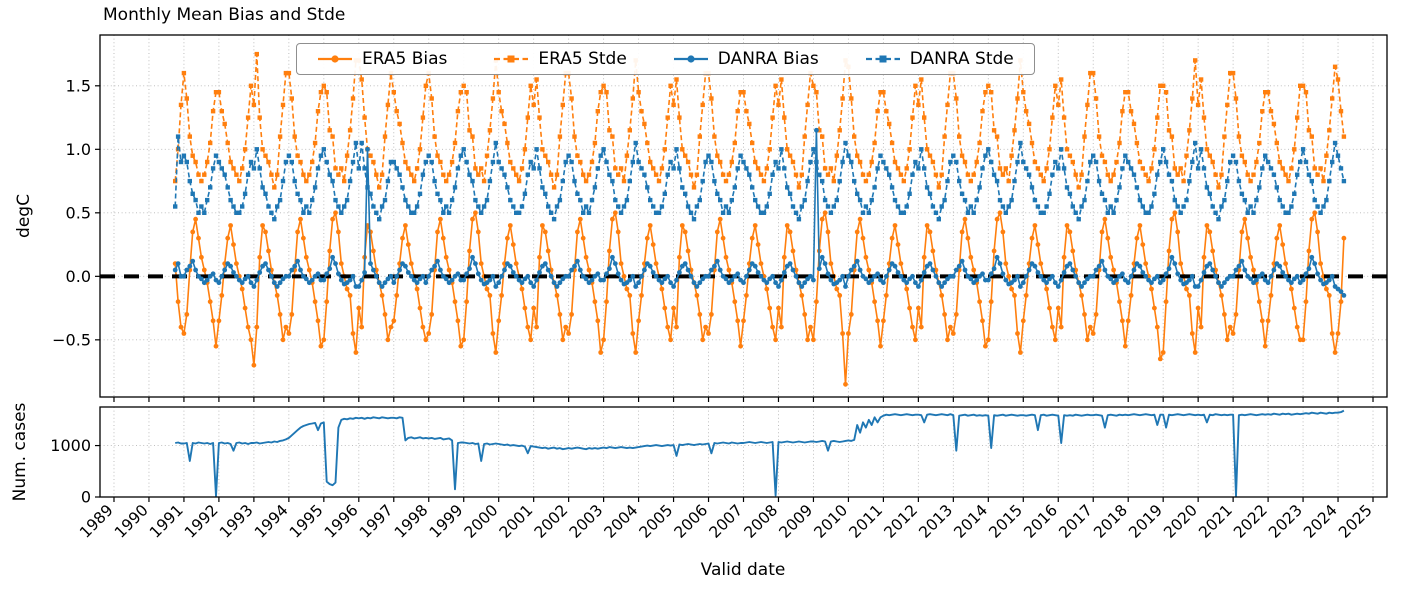 Image resolution: width=1401 pixels, height=594 pixels. Describe the element at coordinates (78, 85) in the screenshot. I see `y-tick-label: 1.5` at that location.